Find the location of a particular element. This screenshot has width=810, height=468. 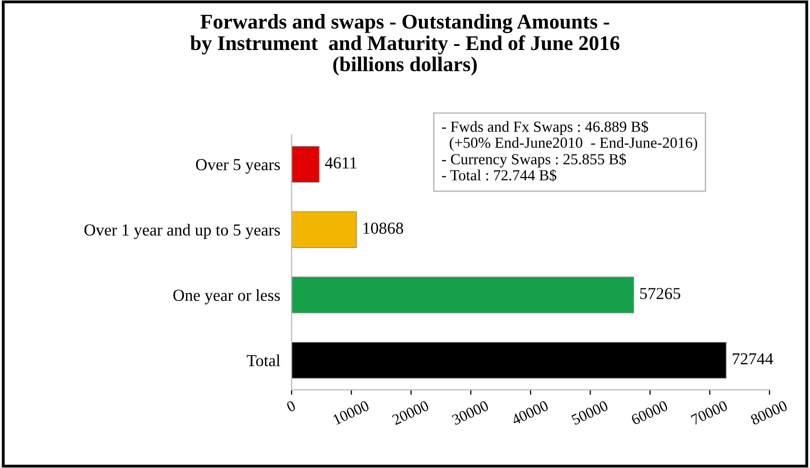

x-tick-label: 20000 is located at coordinates (411, 413).